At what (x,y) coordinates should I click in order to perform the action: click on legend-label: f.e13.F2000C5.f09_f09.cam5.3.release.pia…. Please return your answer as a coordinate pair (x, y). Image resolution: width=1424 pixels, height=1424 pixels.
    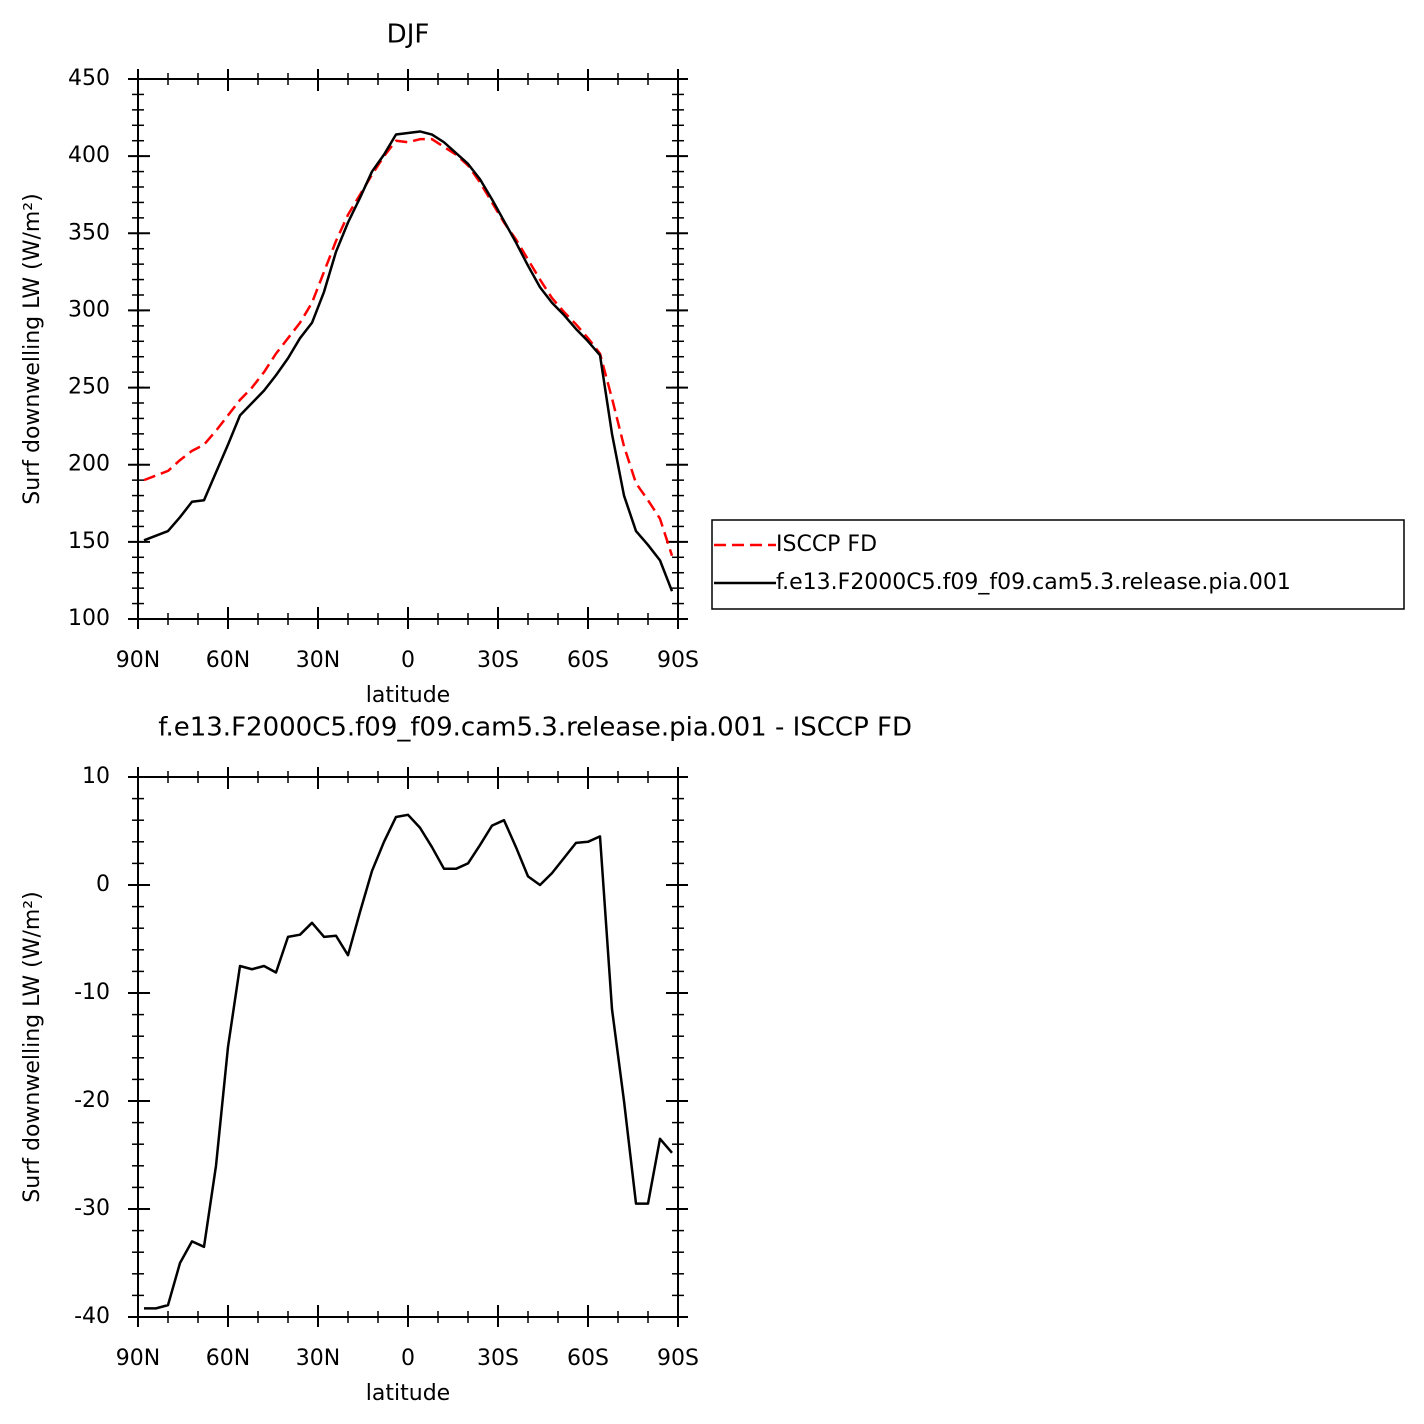
    Looking at the image, I should click on (1033, 582).